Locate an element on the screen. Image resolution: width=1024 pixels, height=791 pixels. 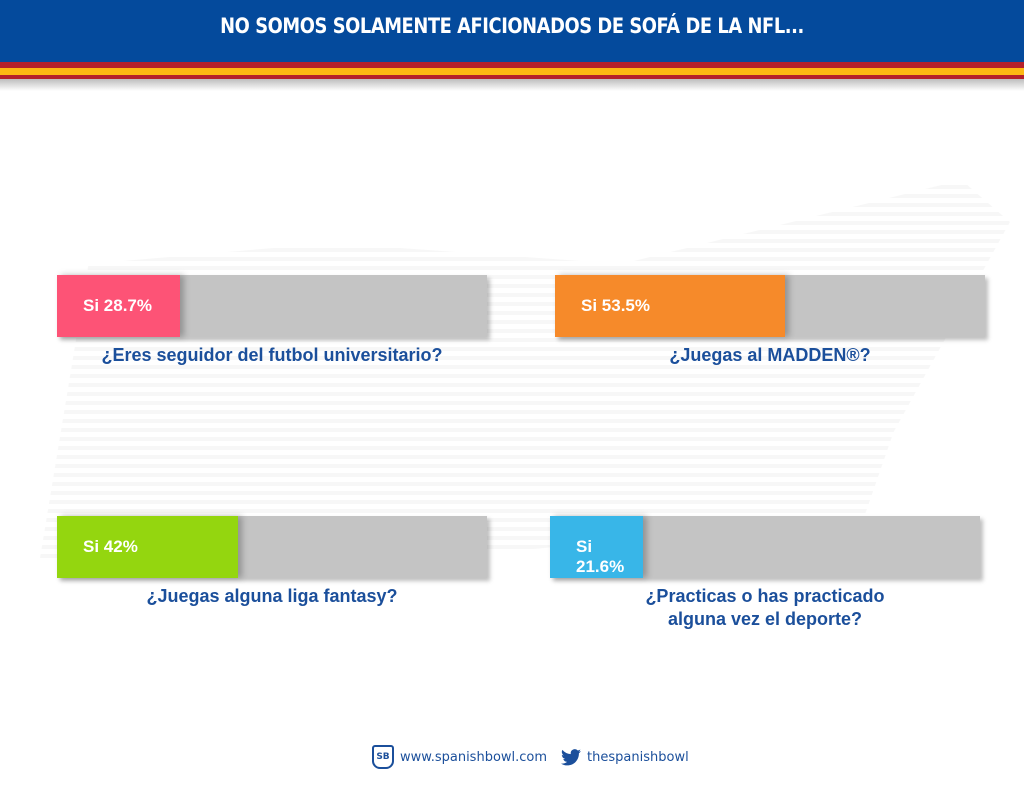
logo-text: SB is located at coordinates (383, 757).